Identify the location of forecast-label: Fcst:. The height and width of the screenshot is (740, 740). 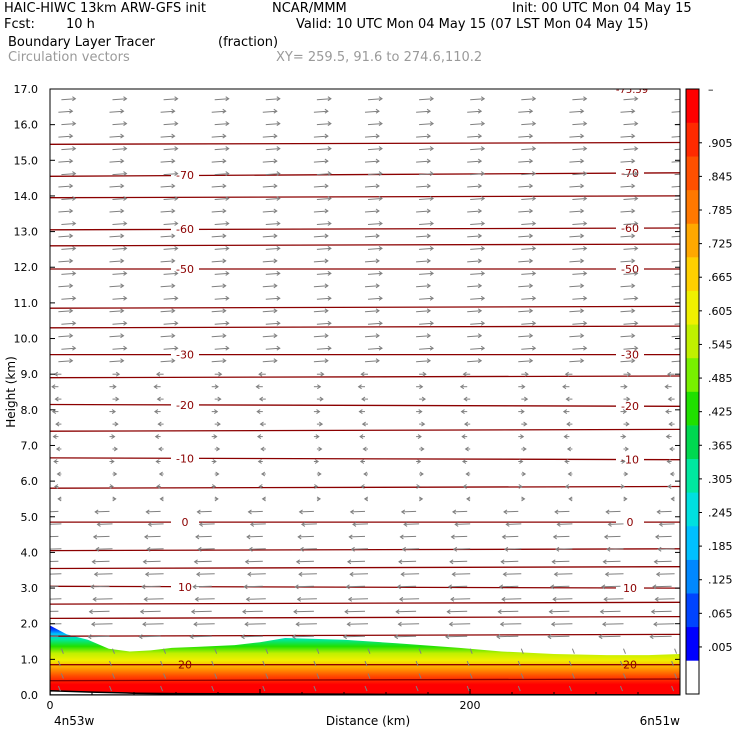
(19, 24).